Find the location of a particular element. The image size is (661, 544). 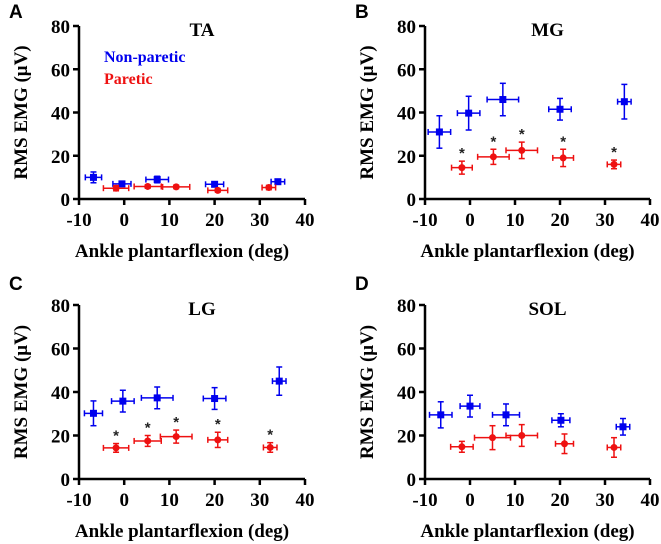

panel-letter: B is located at coordinates (362, 12).